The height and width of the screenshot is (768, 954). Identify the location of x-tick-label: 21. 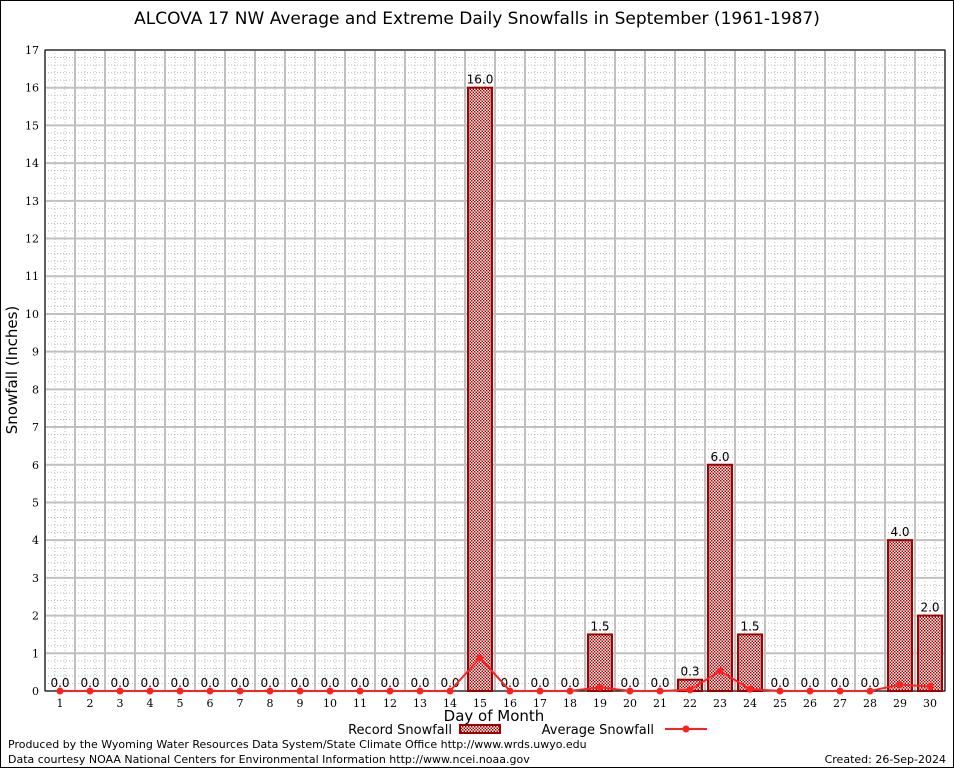
(660, 703).